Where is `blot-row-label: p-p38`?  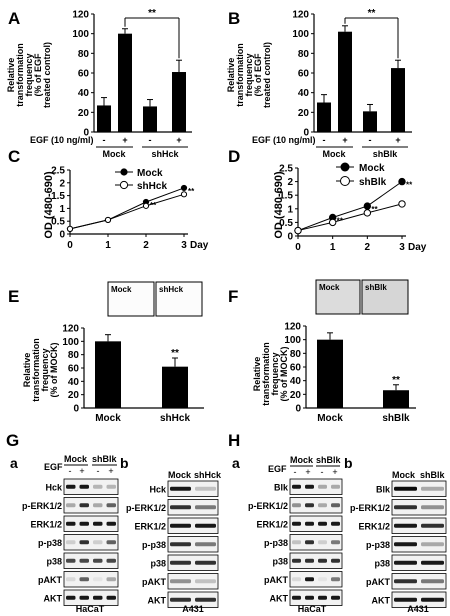 blot-row-label: p-p38 is located at coordinates (276, 543).